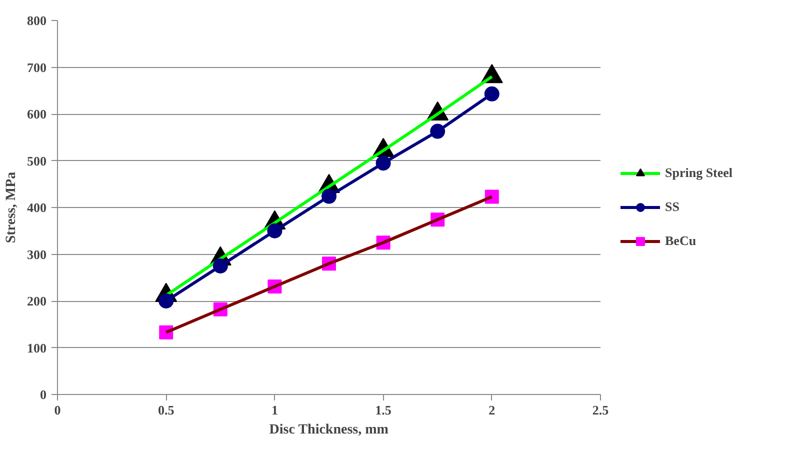 The width and height of the screenshot is (790, 459). I want to click on y-tick-label: 200, so click(36, 301).